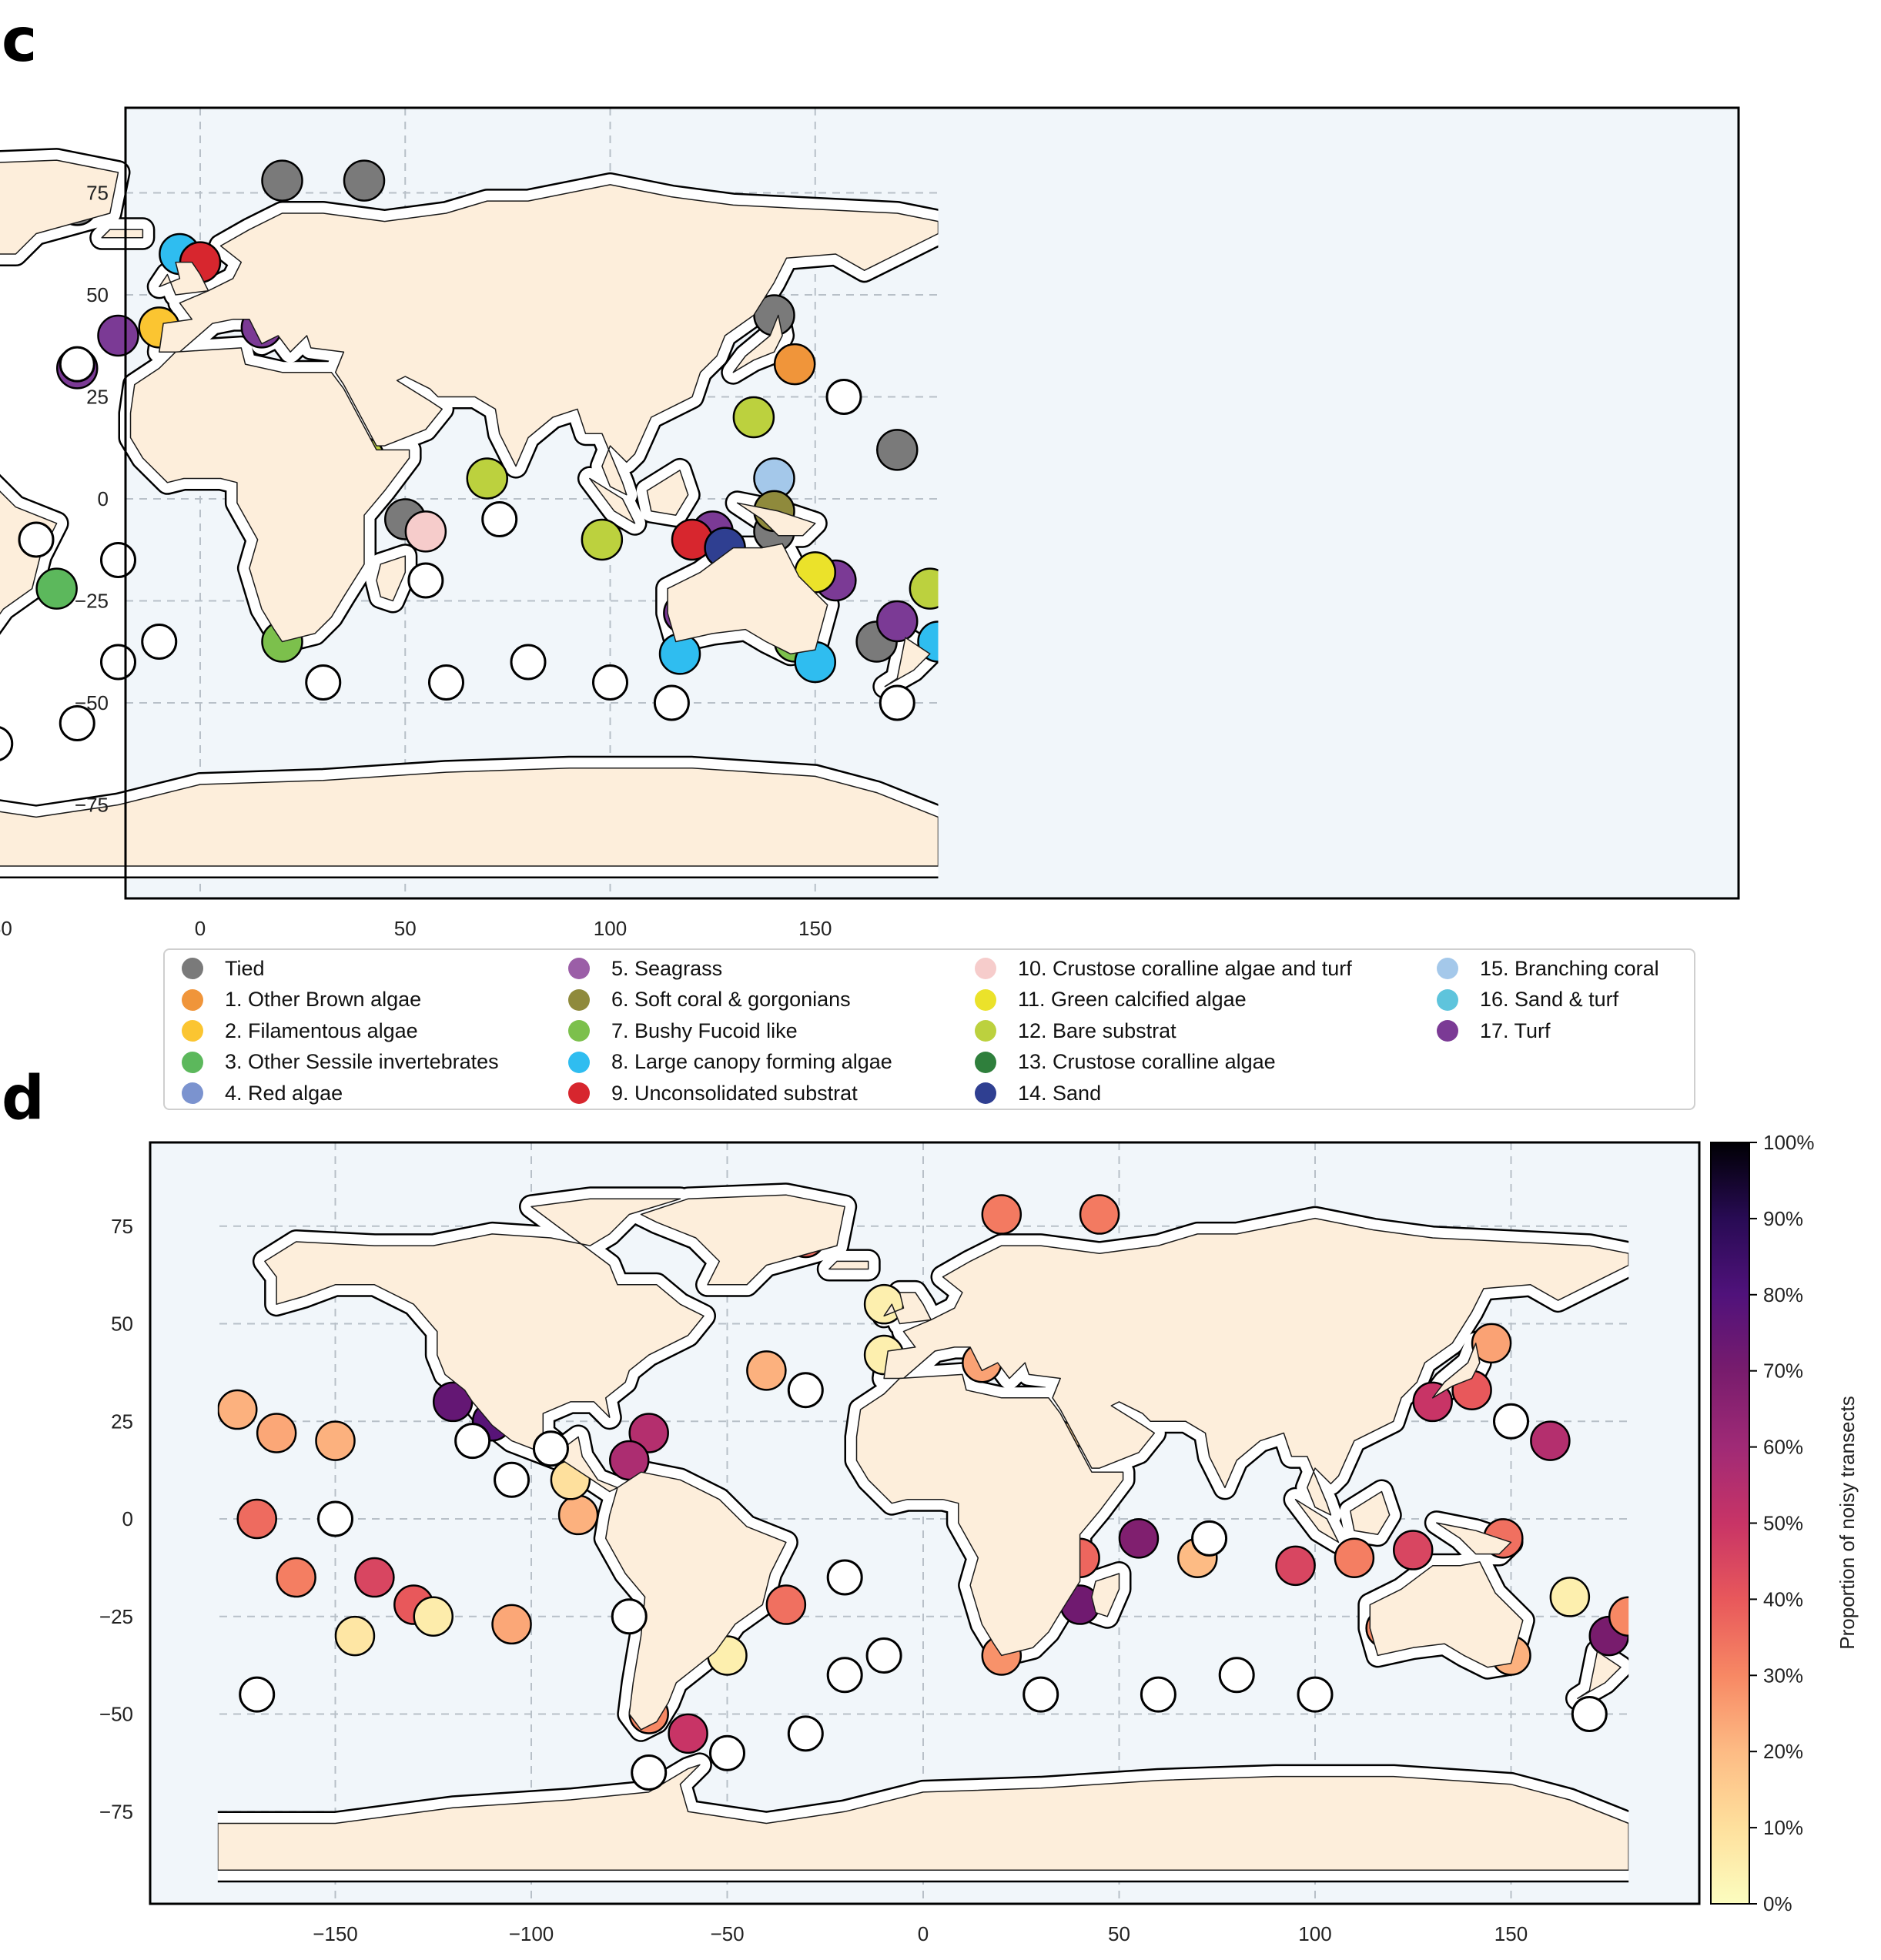 This screenshot has width=1881, height=1960. What do you see at coordinates (1314, 1933) in the screenshot?
I see `x-tick-label: 100` at bounding box center [1314, 1933].